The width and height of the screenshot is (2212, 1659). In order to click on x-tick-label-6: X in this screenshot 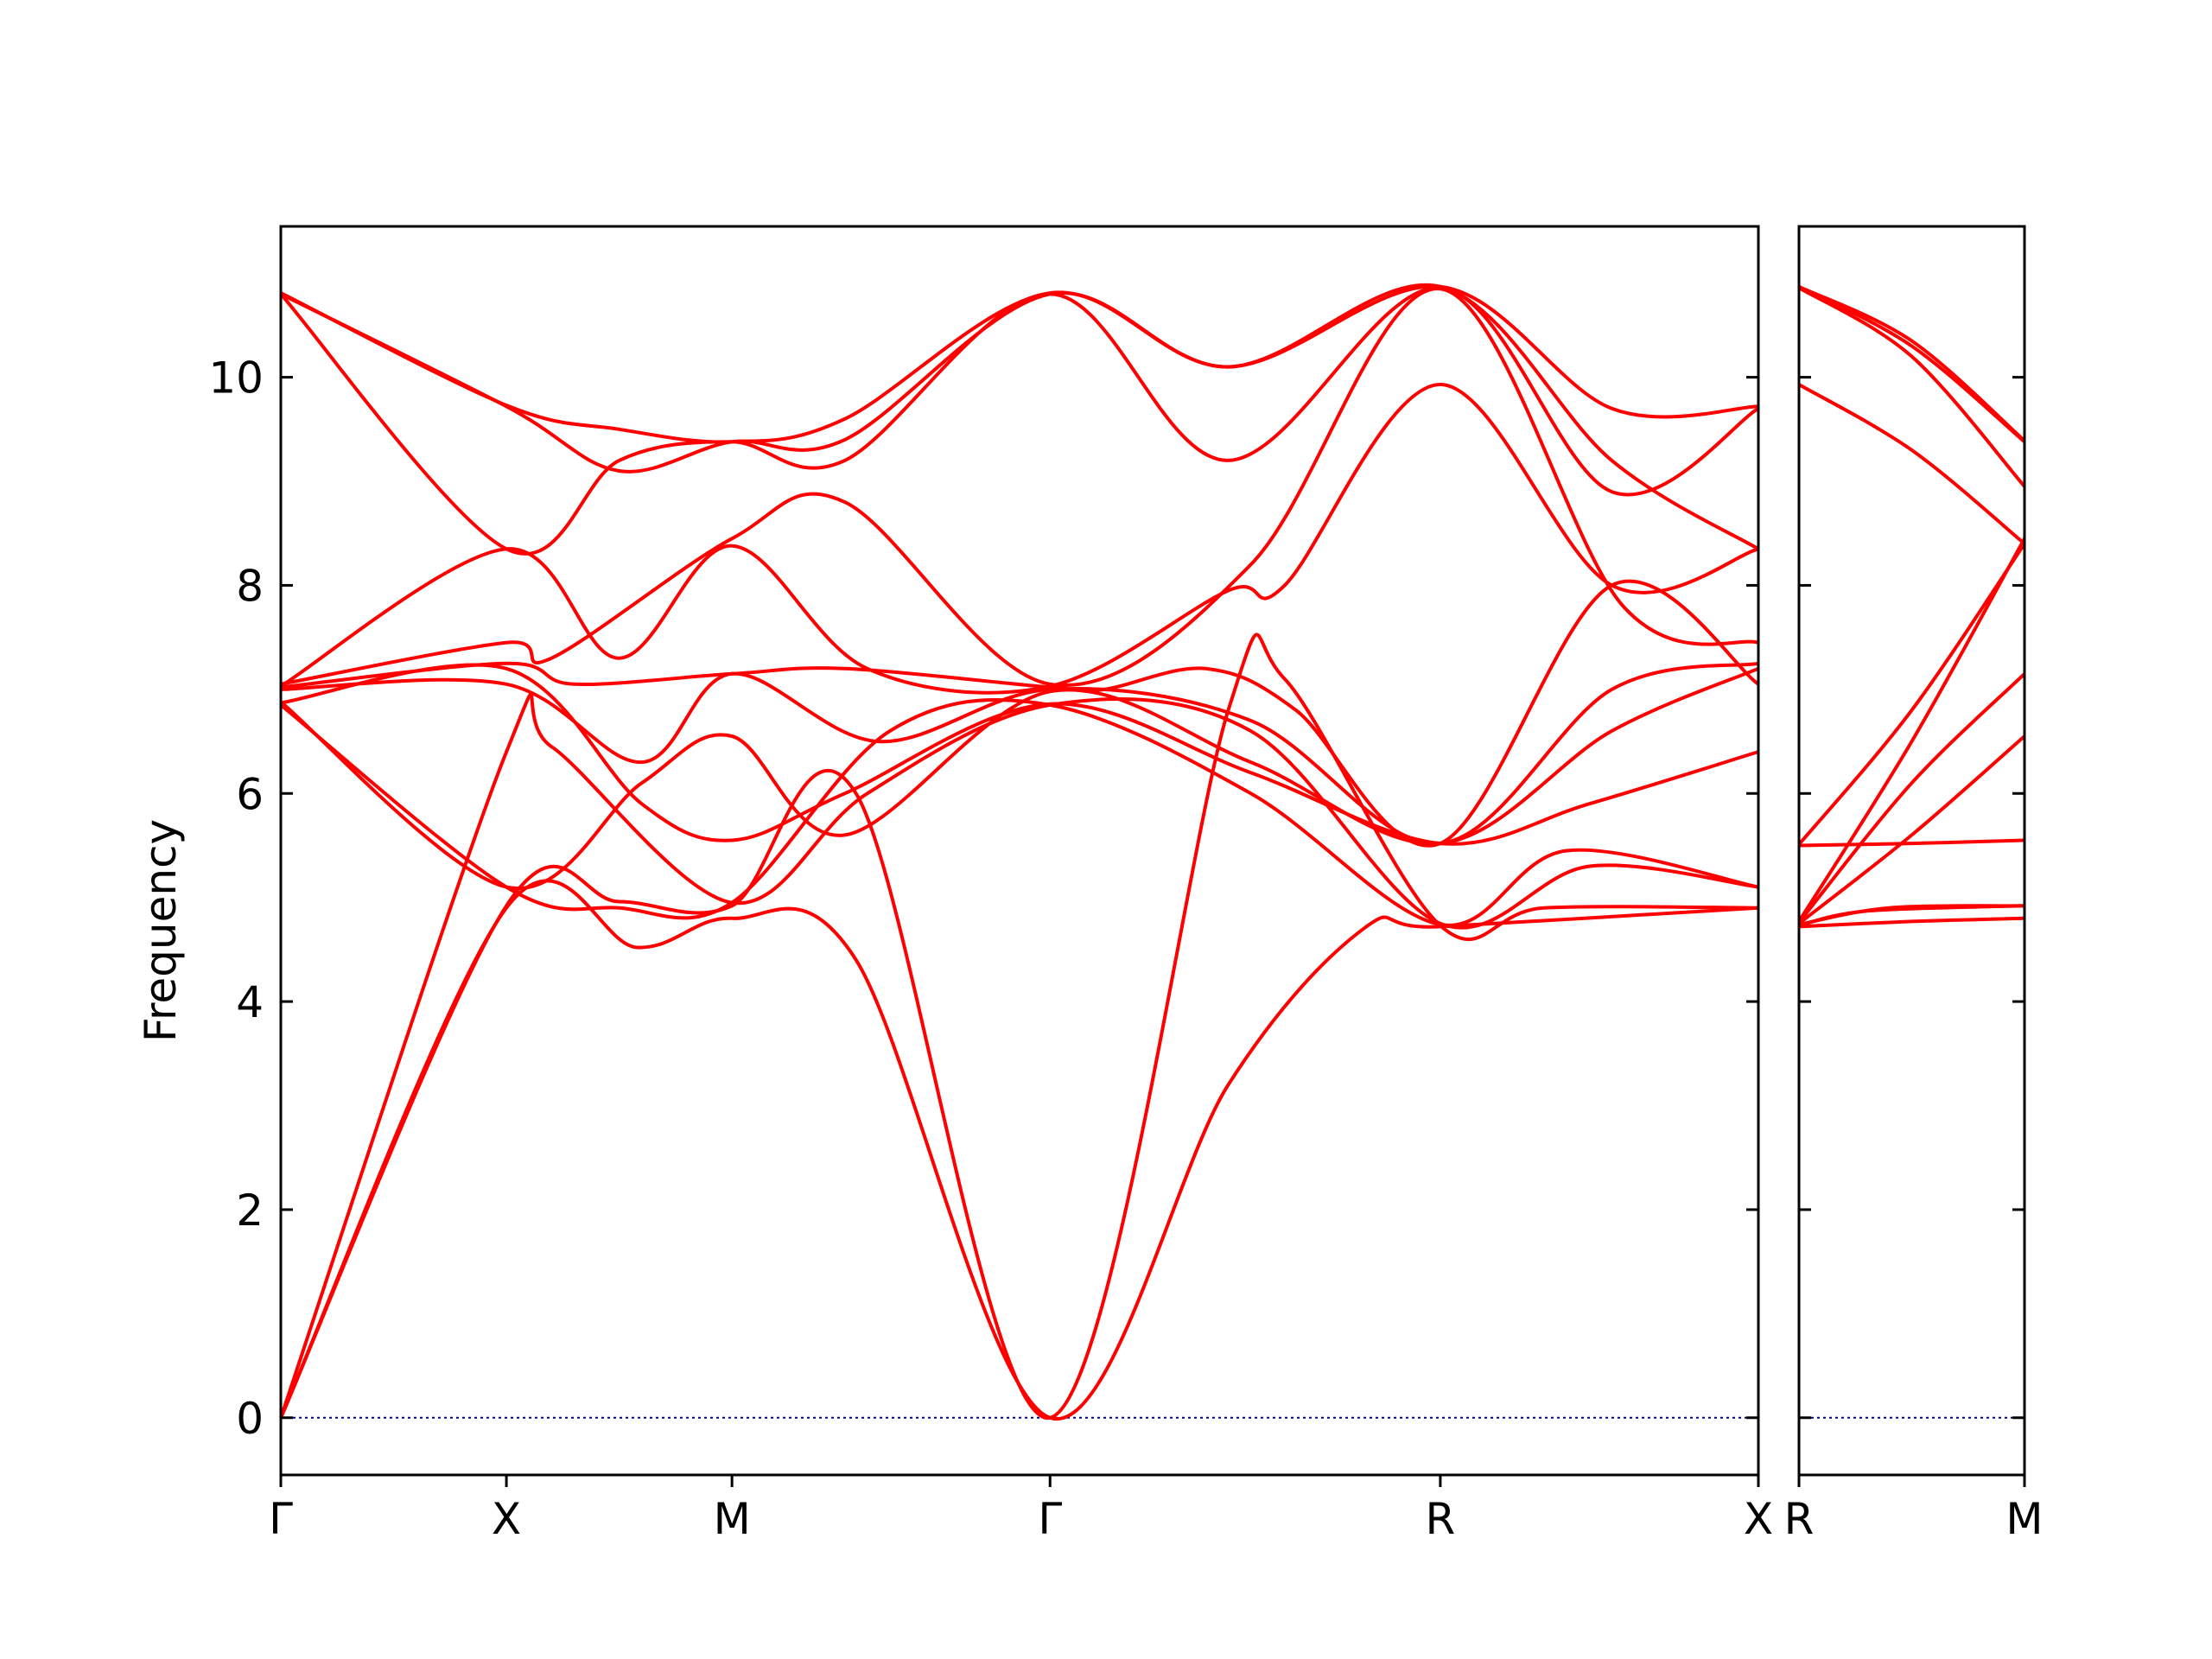, I will do `click(1758, 1519)`.